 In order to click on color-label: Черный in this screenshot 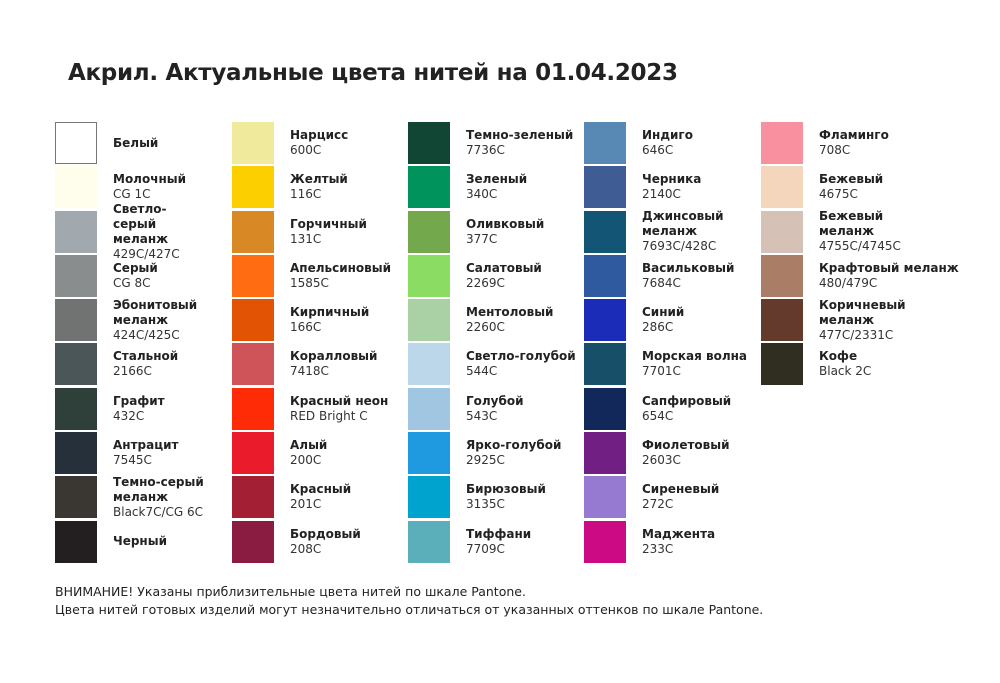, I will do `click(140, 542)`.